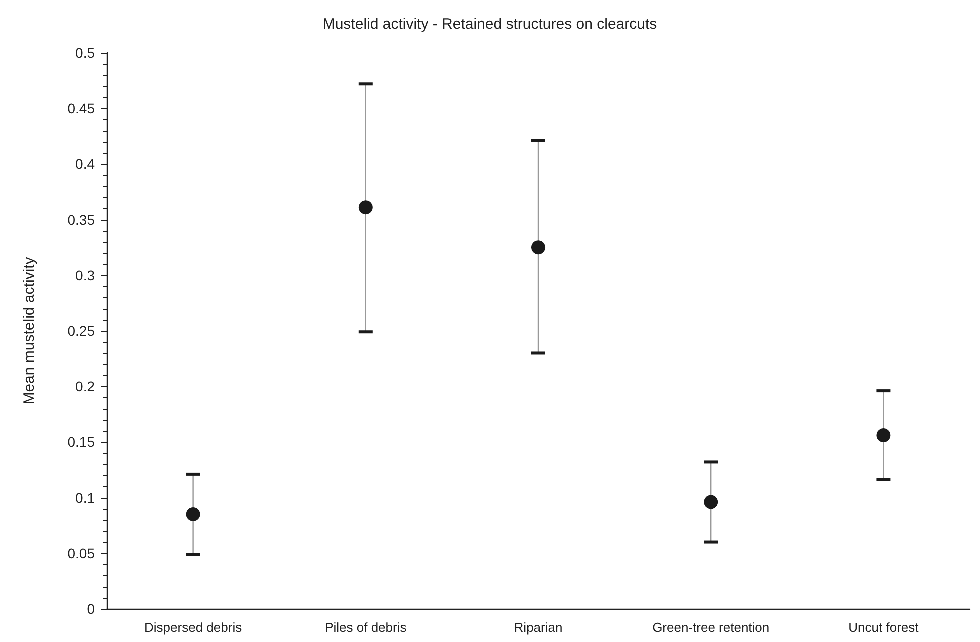 This screenshot has width=980, height=642. Describe the element at coordinates (86, 498) in the screenshot. I see `y-tick-label: 0.1` at that location.